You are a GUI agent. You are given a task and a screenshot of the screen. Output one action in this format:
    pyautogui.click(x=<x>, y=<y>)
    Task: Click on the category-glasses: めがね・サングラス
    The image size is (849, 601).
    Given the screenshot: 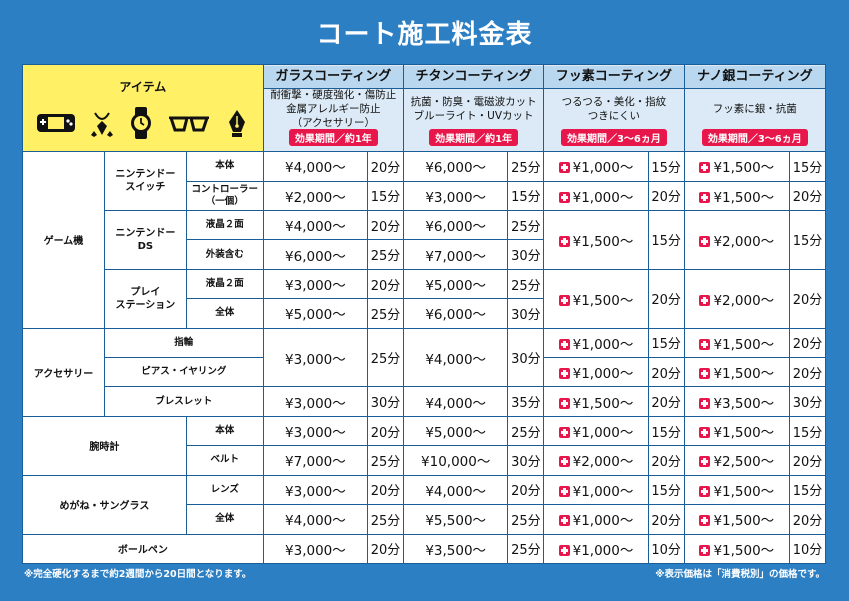 What is the action you would take?
    pyautogui.click(x=104, y=504)
    